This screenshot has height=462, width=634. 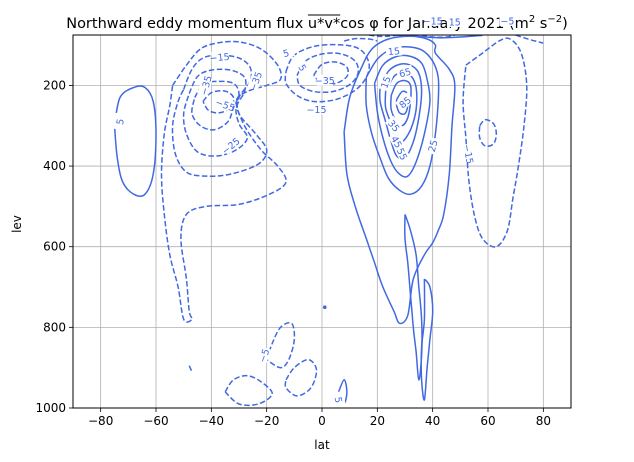 I want to click on contour-label: −55, so click(x=225, y=105).